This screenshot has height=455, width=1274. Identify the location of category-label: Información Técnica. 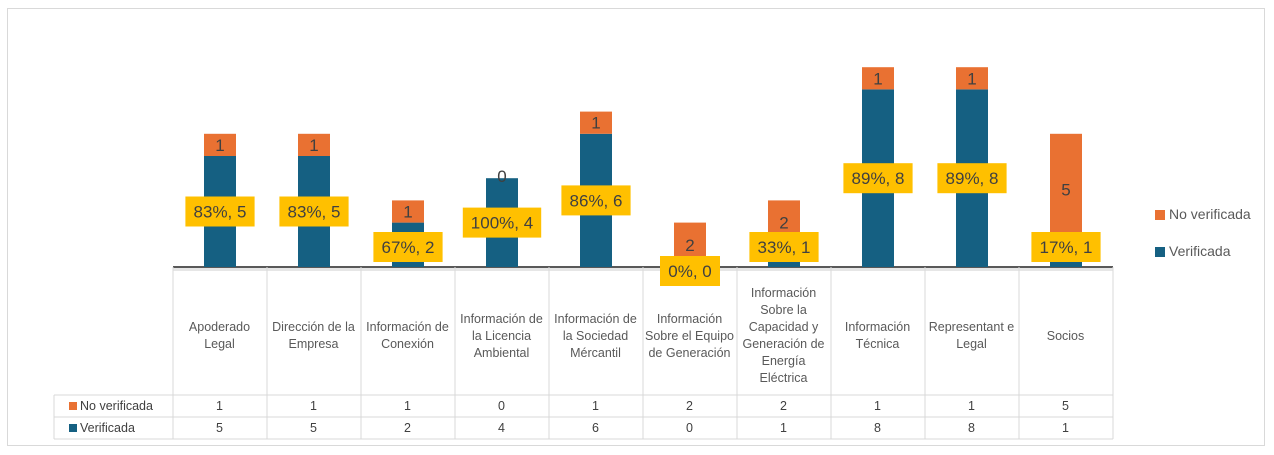
(877, 335).